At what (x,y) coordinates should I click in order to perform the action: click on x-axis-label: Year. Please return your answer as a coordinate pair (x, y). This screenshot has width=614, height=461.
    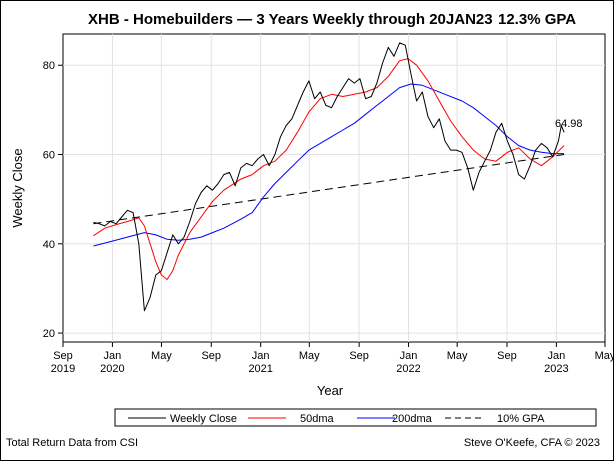
    Looking at the image, I should click on (330, 390).